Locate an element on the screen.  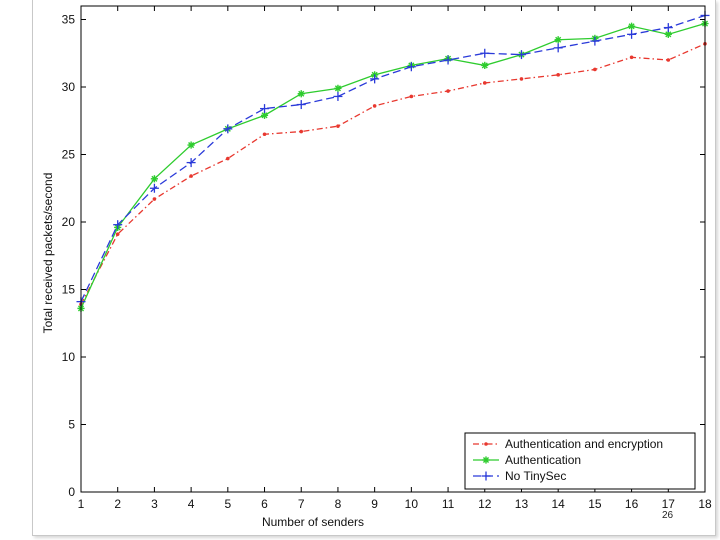
x-tick-label: 5 is located at coordinates (227, 504).